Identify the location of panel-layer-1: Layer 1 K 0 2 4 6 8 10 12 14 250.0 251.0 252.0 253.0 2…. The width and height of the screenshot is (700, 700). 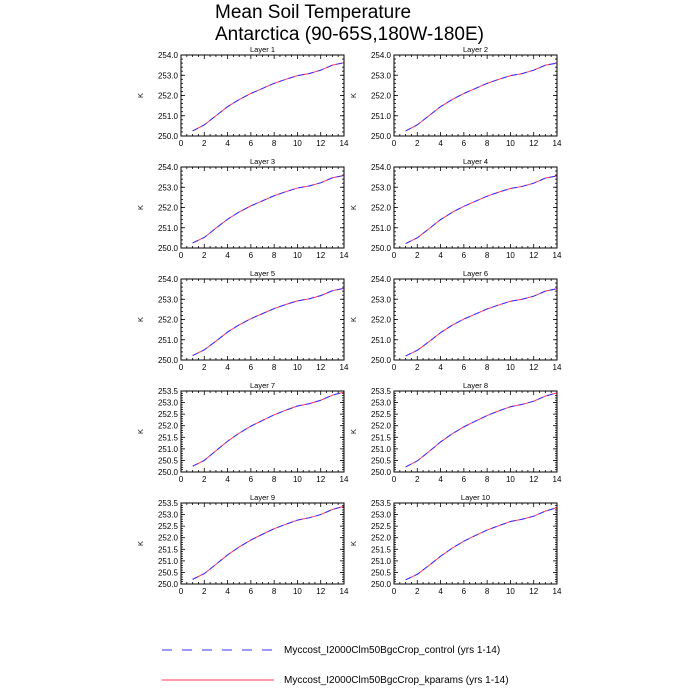
(242, 96).